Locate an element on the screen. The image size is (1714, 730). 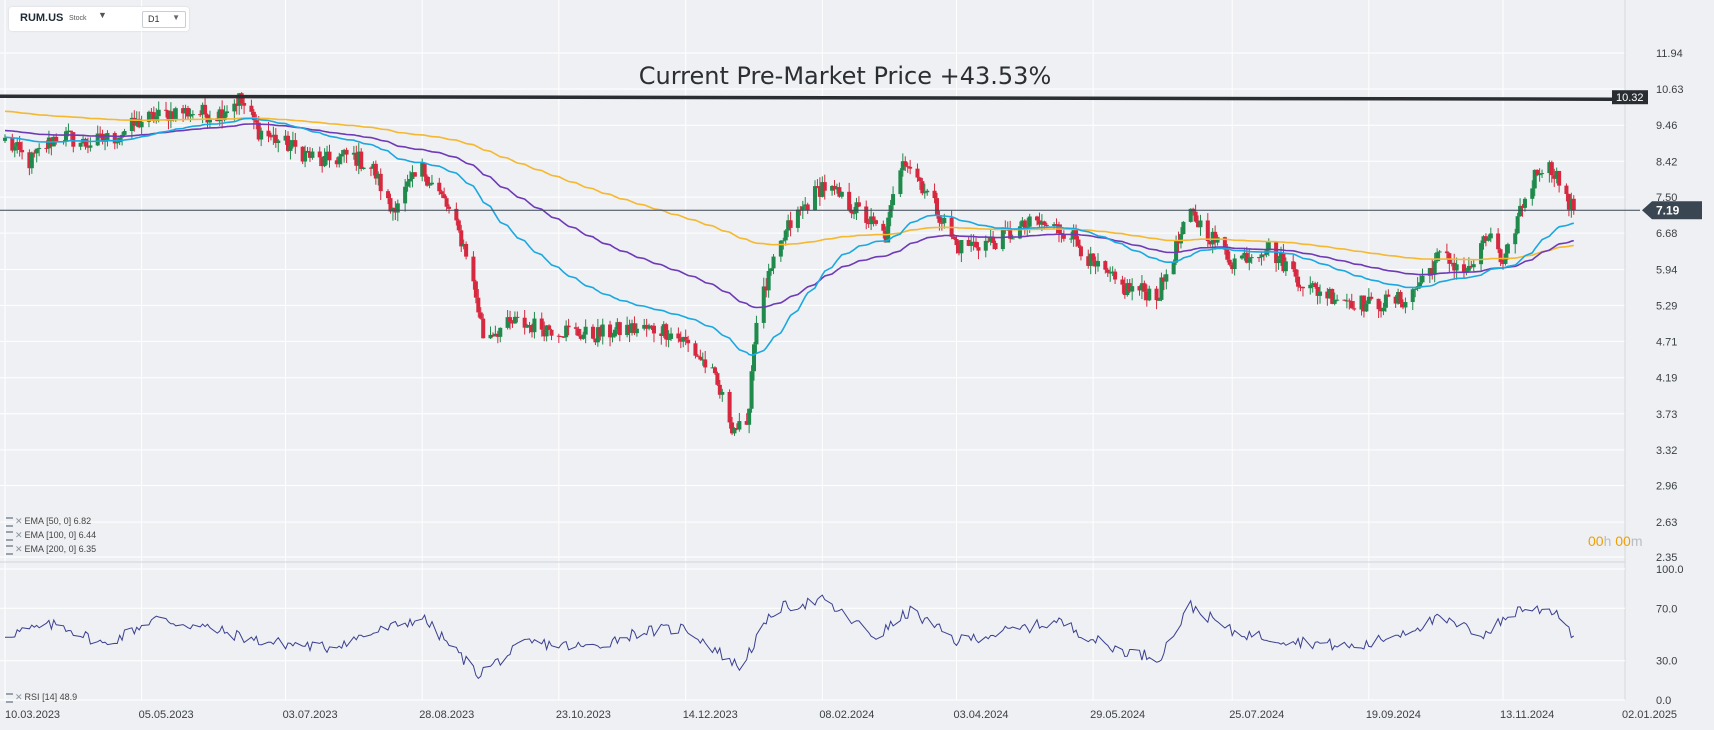
price-tick-label: 10.63 is located at coordinates (1670, 90).